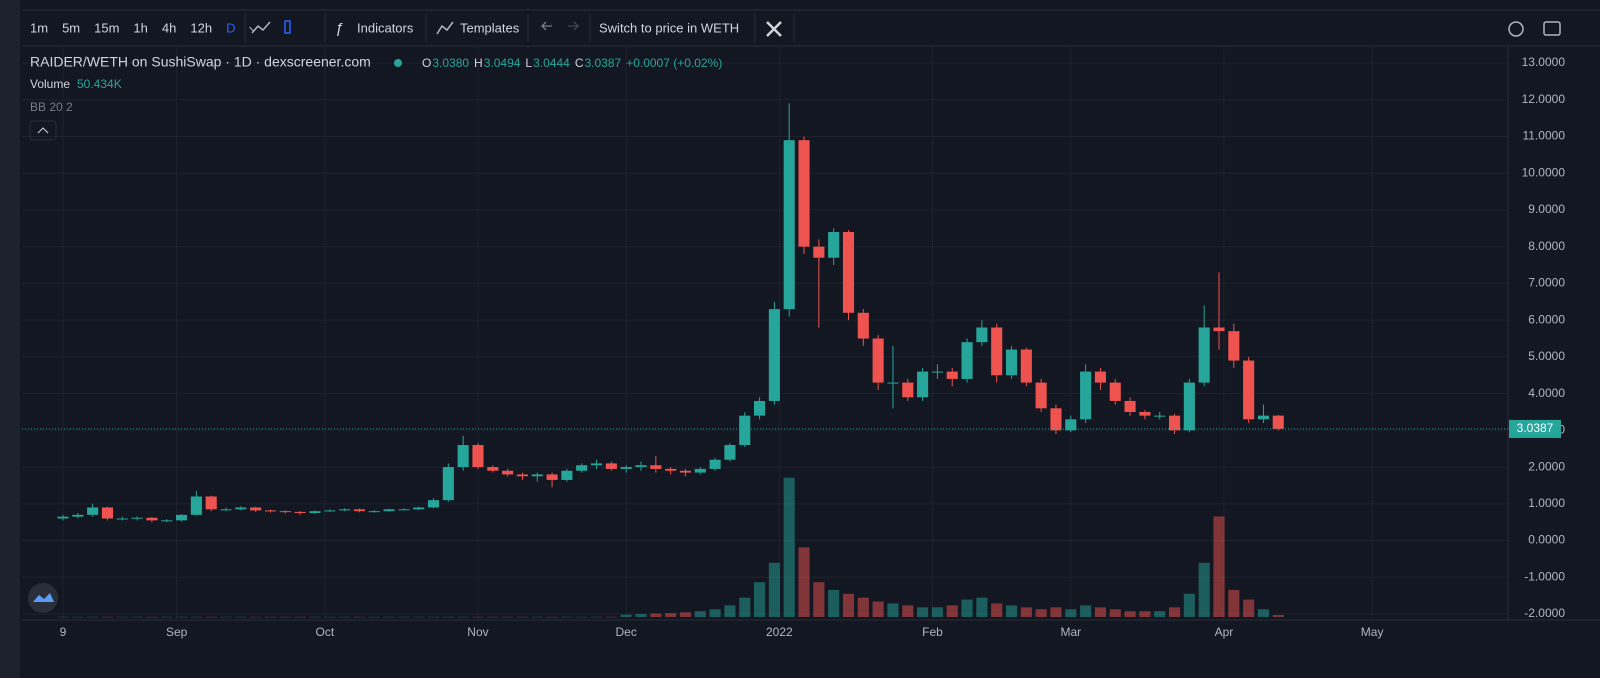  What do you see at coordinates (1546, 393) in the screenshot?
I see `y-tick-label: 4.0000` at bounding box center [1546, 393].